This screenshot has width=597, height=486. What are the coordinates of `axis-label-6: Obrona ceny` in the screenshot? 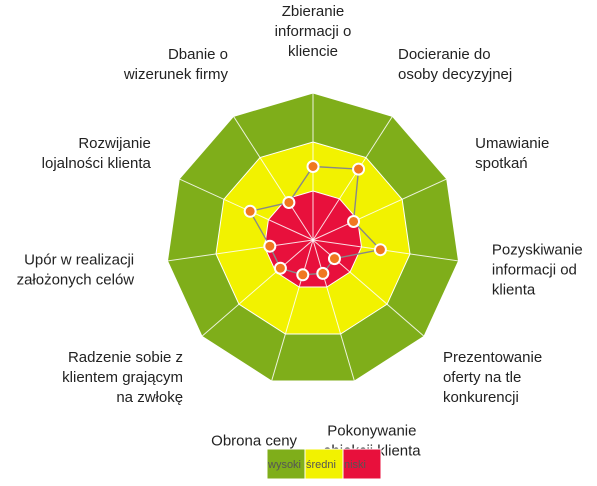 It's located at (254, 441).